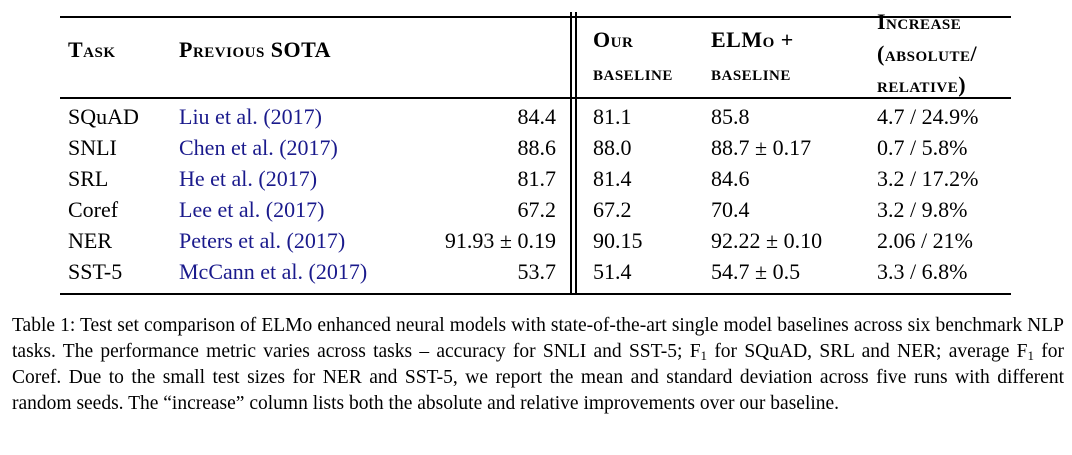 The width and height of the screenshot is (1072, 455). Describe the element at coordinates (500, 240) in the screenshot. I see `previous-sota-score: 91.93 ± 0.19` at that location.